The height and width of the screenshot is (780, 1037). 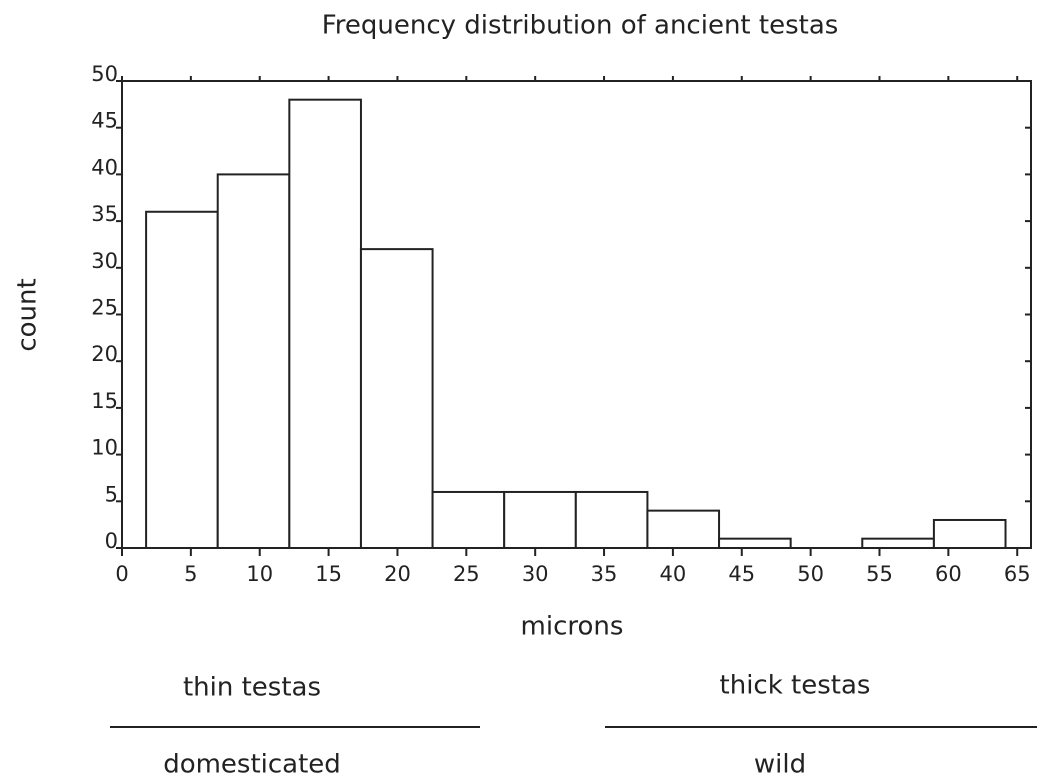 I want to click on annotation: thick testas, so click(x=795, y=686).